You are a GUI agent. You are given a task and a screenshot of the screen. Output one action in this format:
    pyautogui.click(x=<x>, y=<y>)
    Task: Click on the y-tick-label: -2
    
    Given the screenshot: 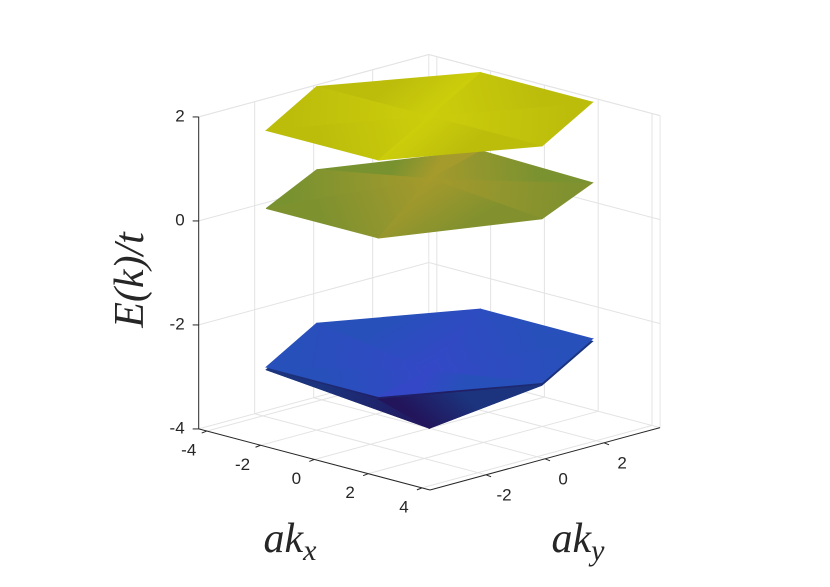 What is the action you would take?
    pyautogui.click(x=503, y=494)
    